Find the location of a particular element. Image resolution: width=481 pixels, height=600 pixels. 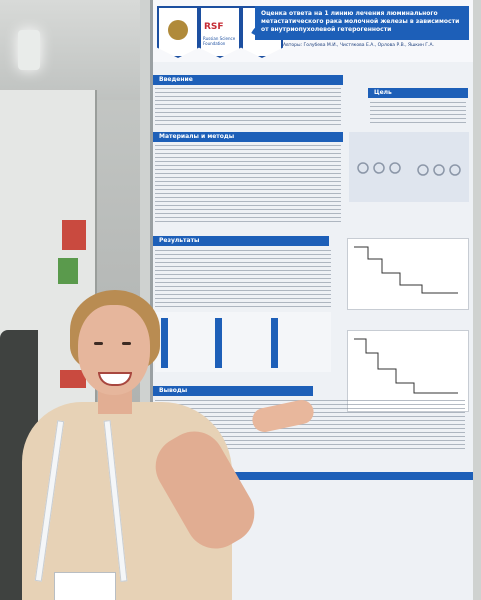

patient-figure-box is located at coordinates (409, 167).